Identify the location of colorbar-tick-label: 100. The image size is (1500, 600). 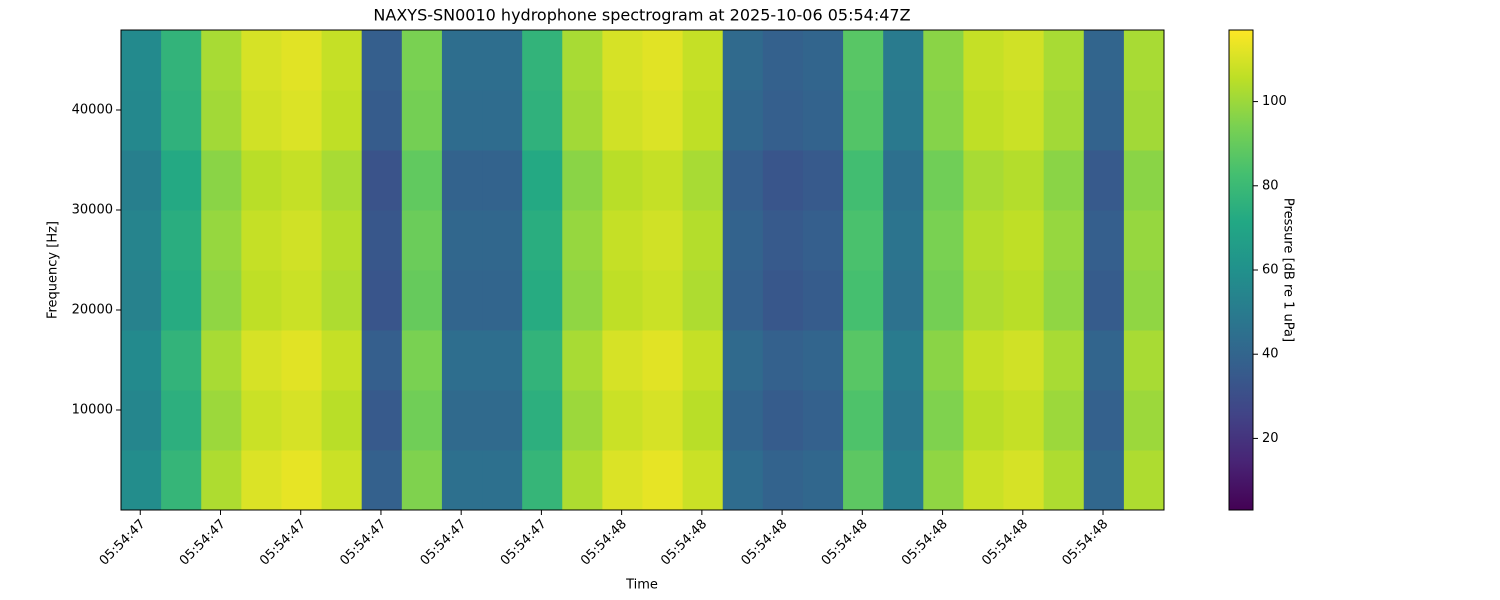
(1274, 101).